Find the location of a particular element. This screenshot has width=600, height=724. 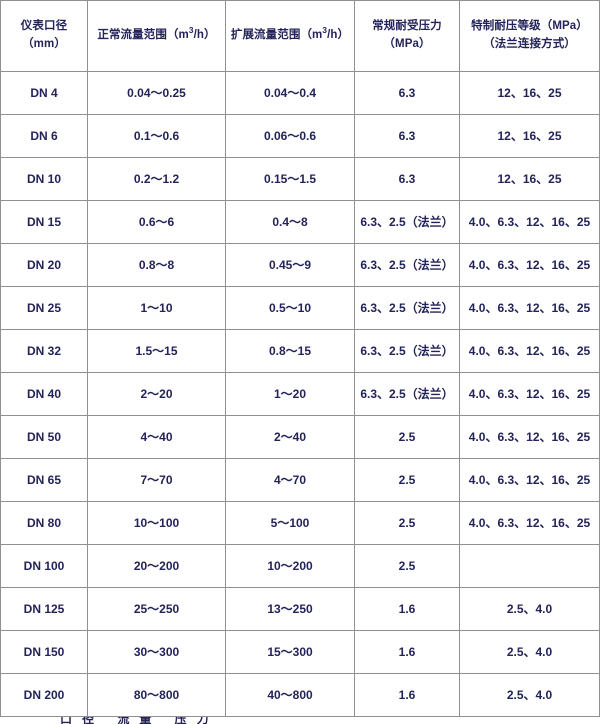

cell-normal_flow: 25～250 is located at coordinates (156, 609).